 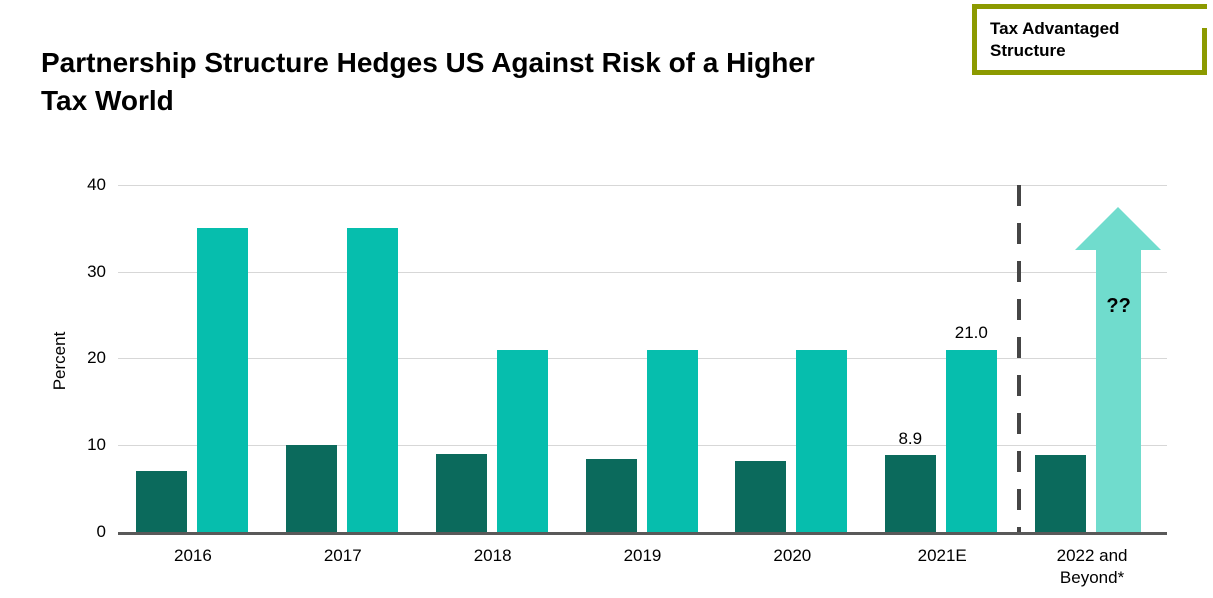 What do you see at coordinates (910, 438) in the screenshot?
I see `value-label: 8.9` at bounding box center [910, 438].